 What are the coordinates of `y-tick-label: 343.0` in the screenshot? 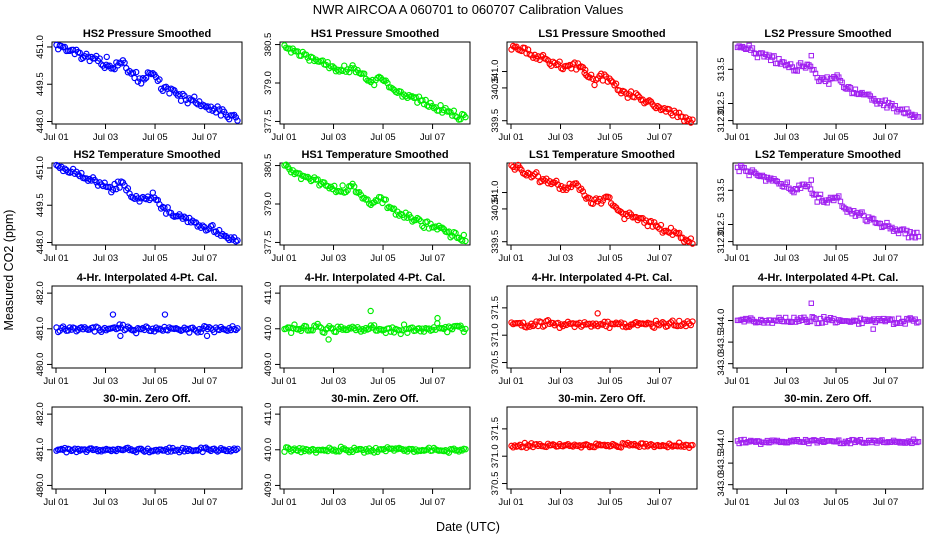 It's located at (721, 485).